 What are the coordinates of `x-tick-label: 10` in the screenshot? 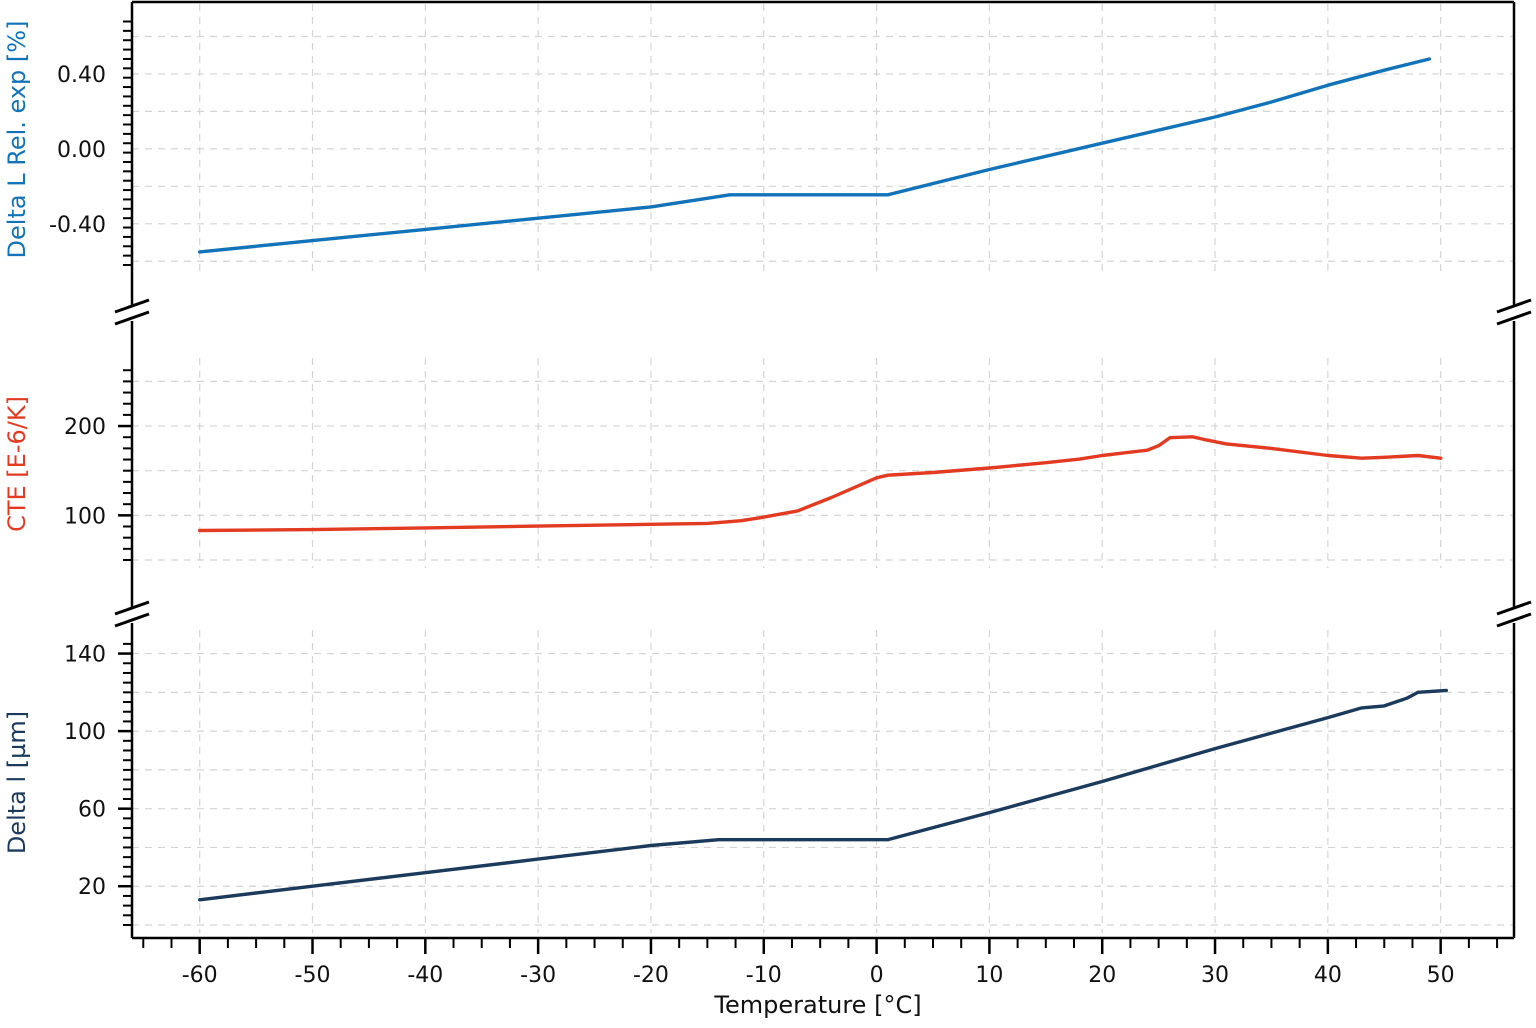 It's located at (989, 975).